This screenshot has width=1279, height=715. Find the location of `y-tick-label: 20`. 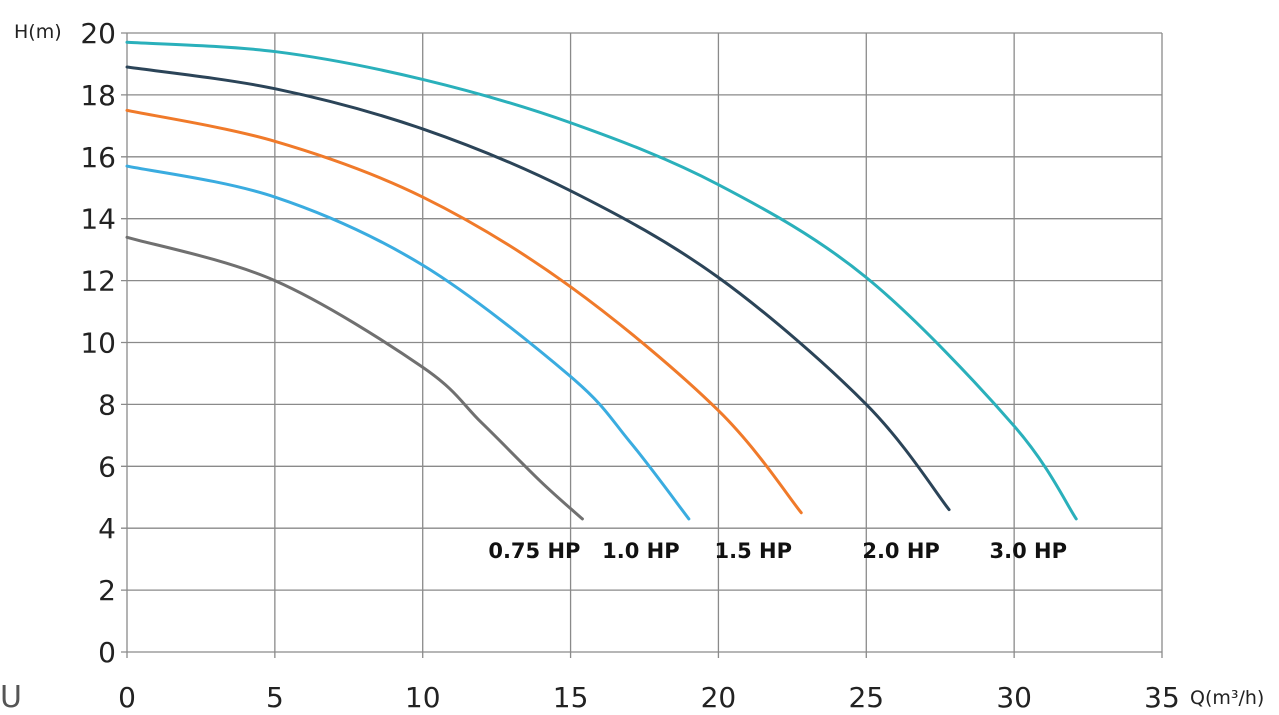

y-tick-label: 20 is located at coordinates (98, 33).